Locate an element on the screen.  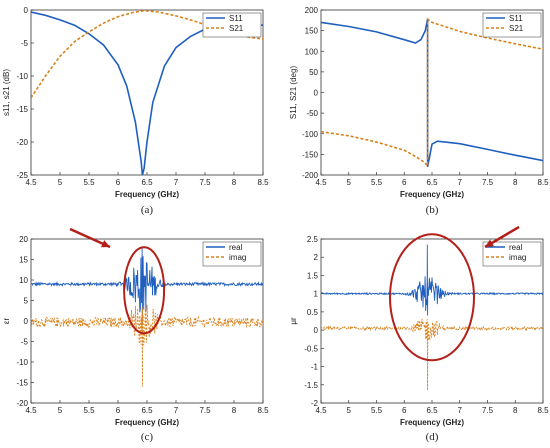
y-tick-label: 15 is located at coordinates (23, 260).